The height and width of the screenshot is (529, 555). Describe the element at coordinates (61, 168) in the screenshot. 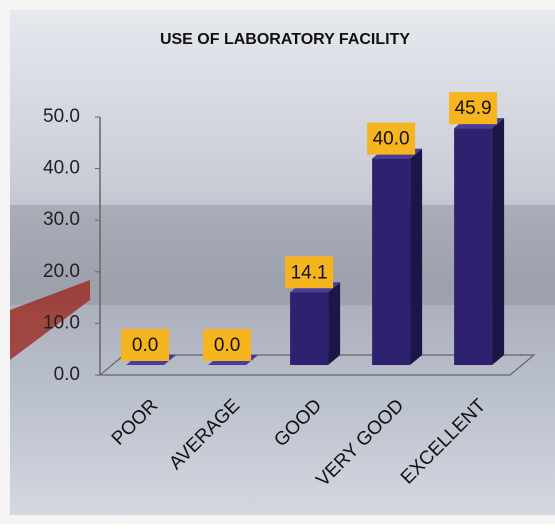

I see `y-tick-label: 40.0` at that location.